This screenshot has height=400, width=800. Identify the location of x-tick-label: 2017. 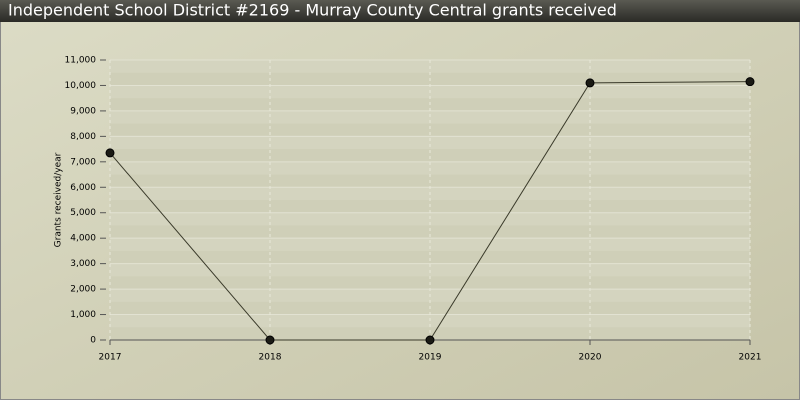
(110, 358).